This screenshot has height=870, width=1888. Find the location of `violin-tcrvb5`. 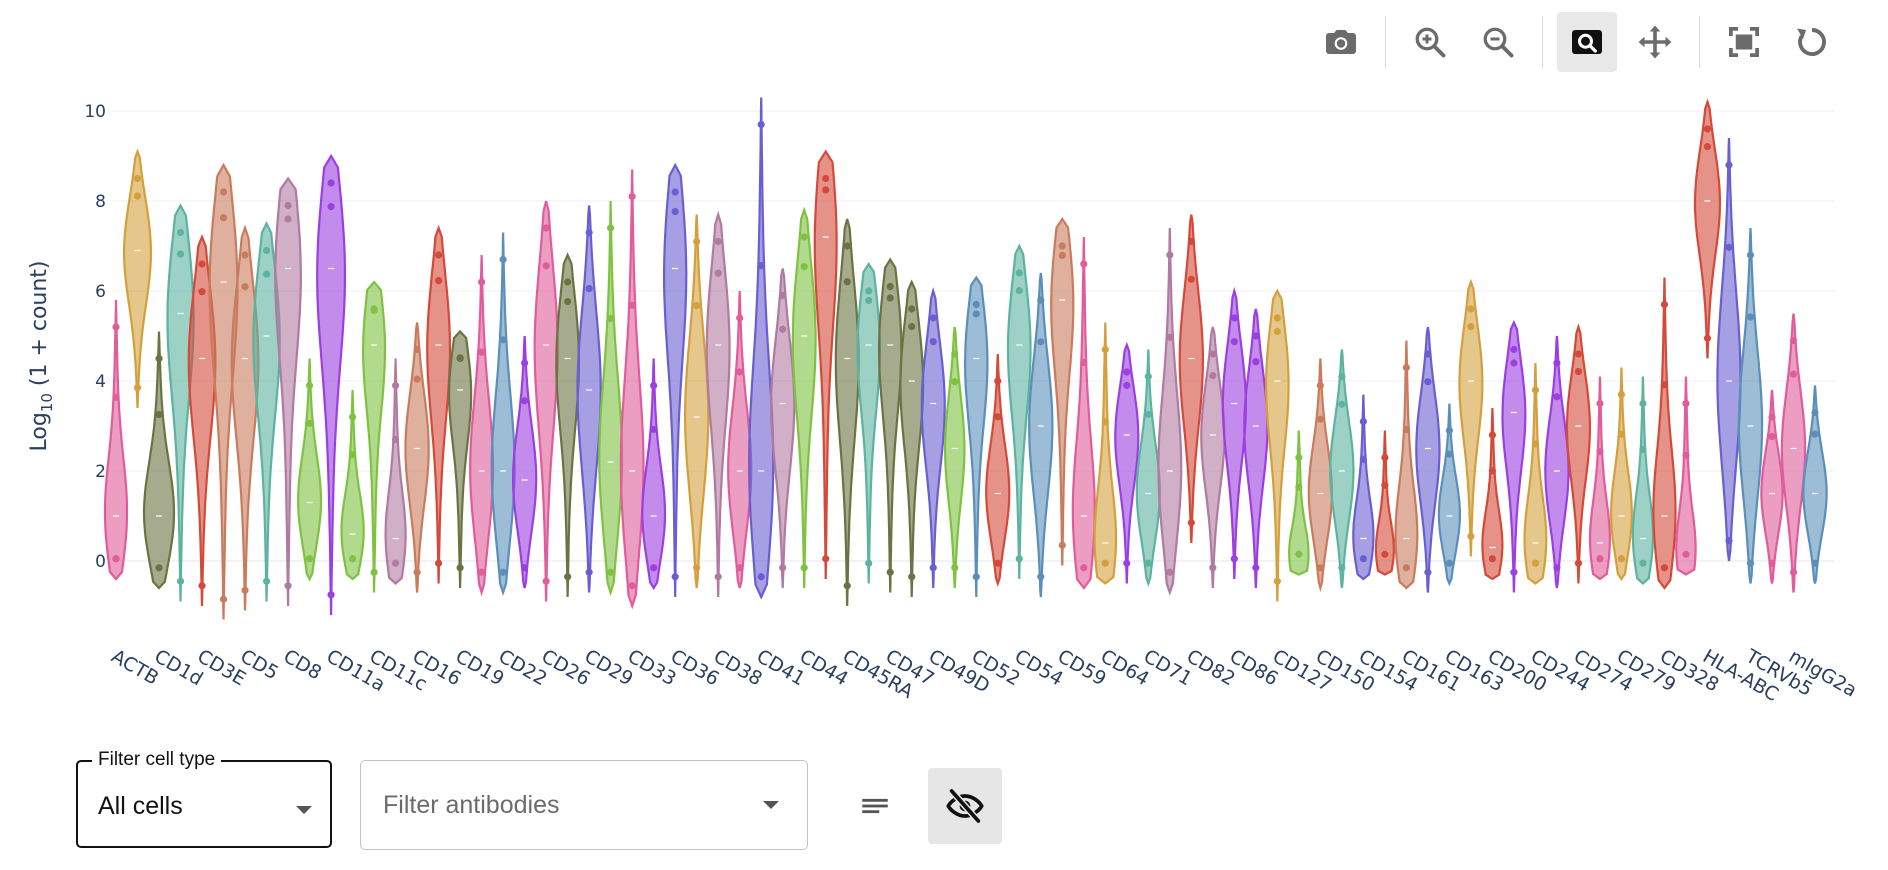

violin-tcrvb5 is located at coordinates (1750, 405).